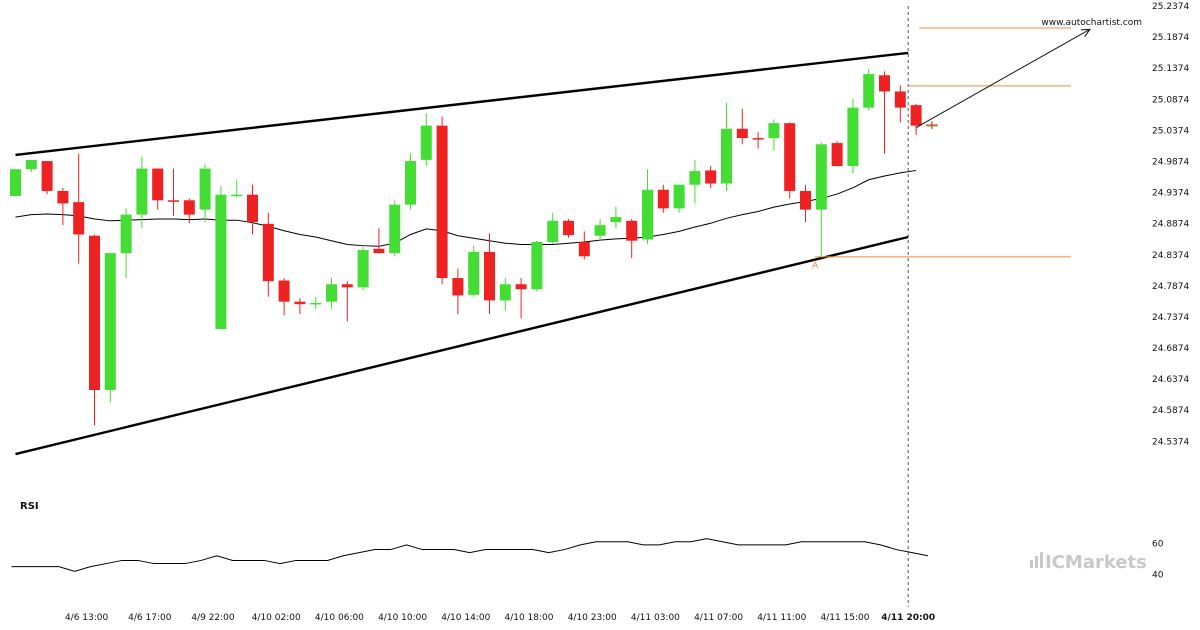  What do you see at coordinates (592, 618) in the screenshot?
I see `x-tick-label: 4/10 23:00` at bounding box center [592, 618].